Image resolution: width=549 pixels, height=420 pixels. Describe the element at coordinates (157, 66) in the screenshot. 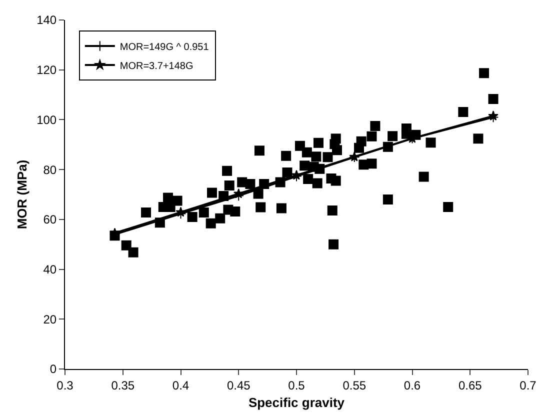

I see `legend-label: MOR=3.7+148G` at that location.